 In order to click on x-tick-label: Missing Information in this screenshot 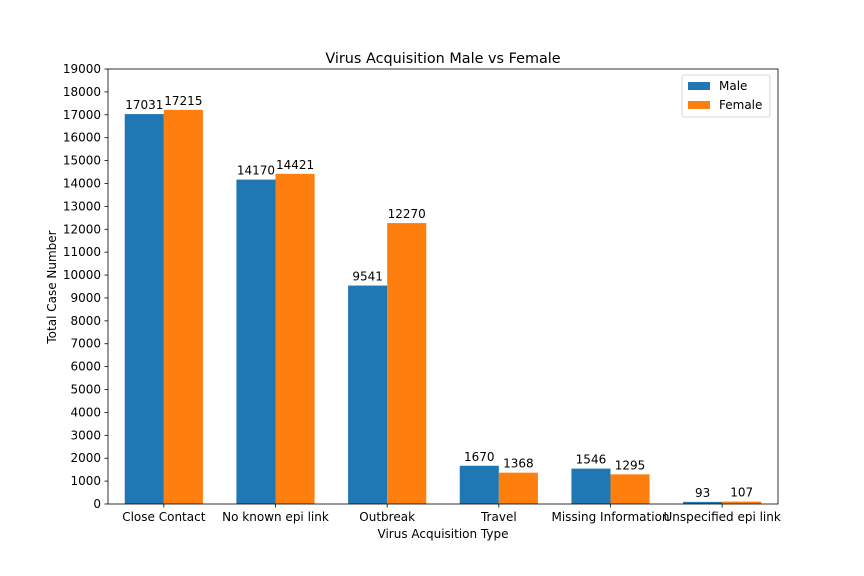, I will do `click(610, 517)`.